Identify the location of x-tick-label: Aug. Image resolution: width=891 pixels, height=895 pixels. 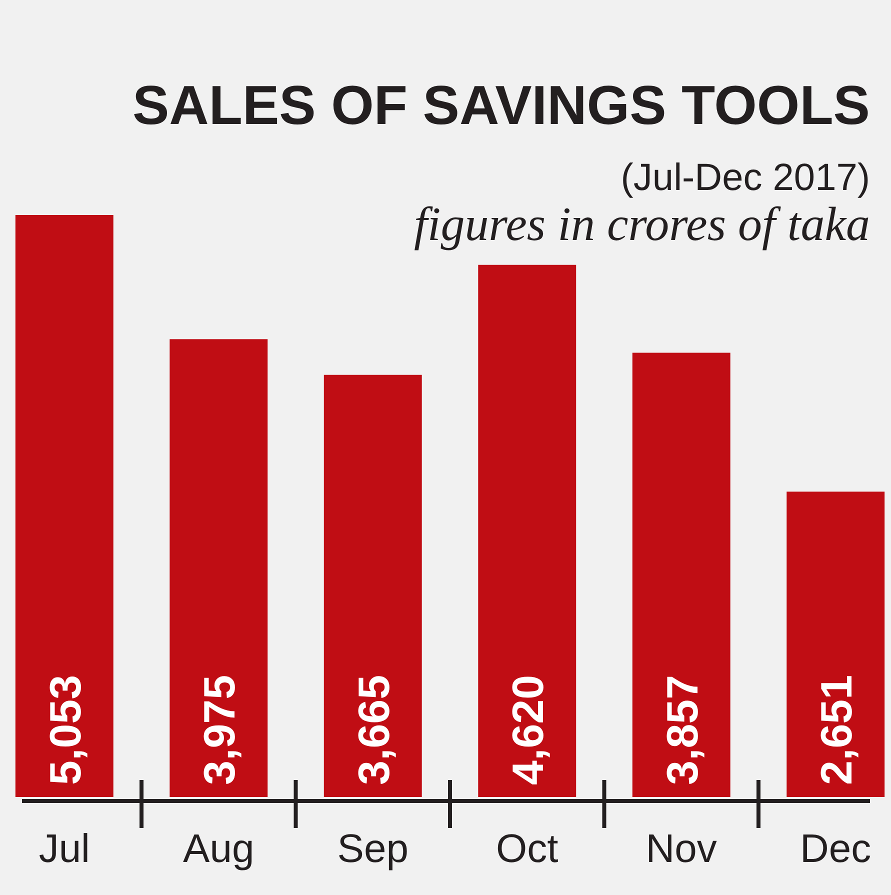
(218, 849).